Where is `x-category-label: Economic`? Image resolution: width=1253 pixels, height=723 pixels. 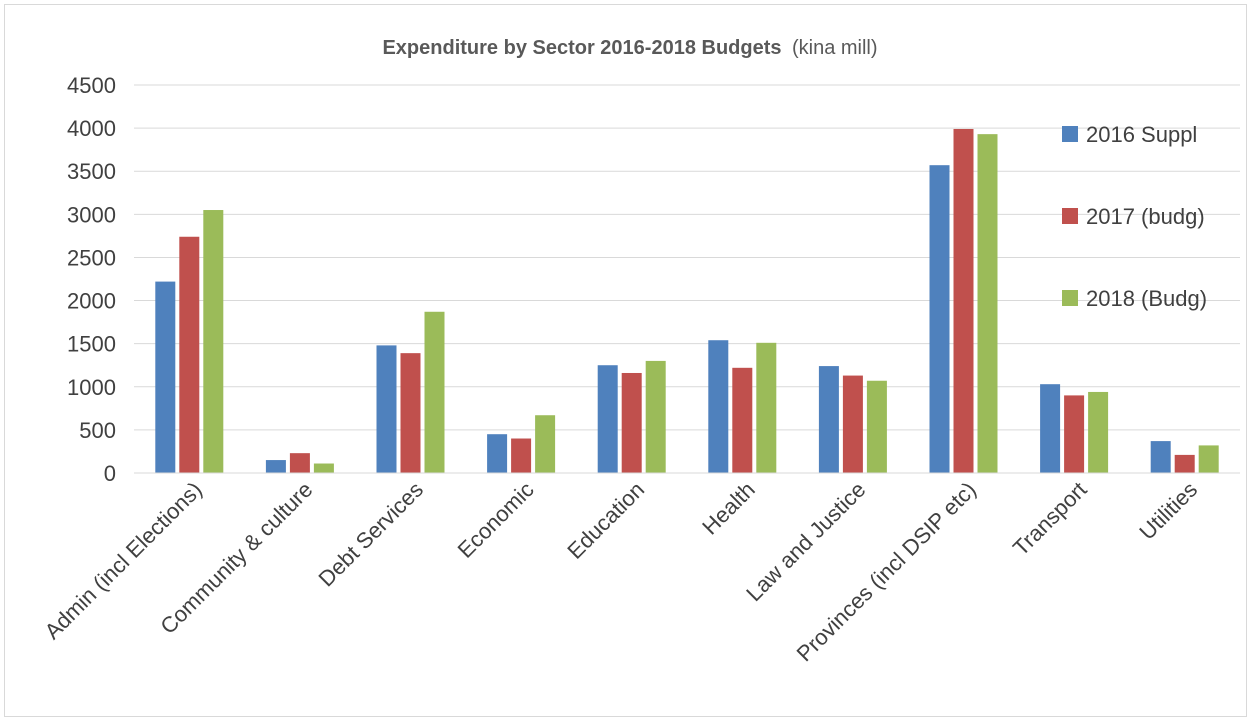 x-category-label: Economic is located at coordinates (496, 520).